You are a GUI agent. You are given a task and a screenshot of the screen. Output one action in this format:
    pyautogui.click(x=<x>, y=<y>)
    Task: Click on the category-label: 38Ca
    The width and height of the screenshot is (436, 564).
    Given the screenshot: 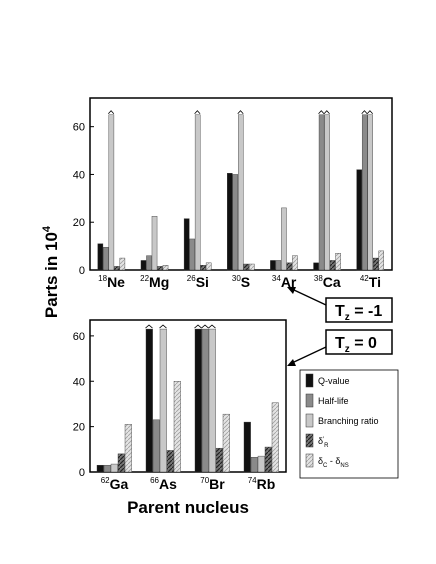 What is the action you would take?
    pyautogui.click(x=327, y=282)
    